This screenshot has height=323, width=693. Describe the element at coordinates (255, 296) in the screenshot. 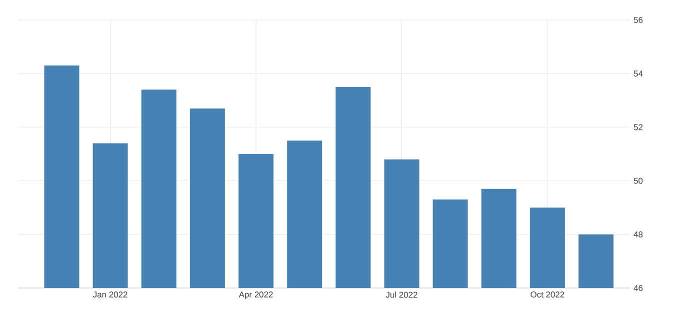

I see `x-tick-label: Apr 2022` at that location.